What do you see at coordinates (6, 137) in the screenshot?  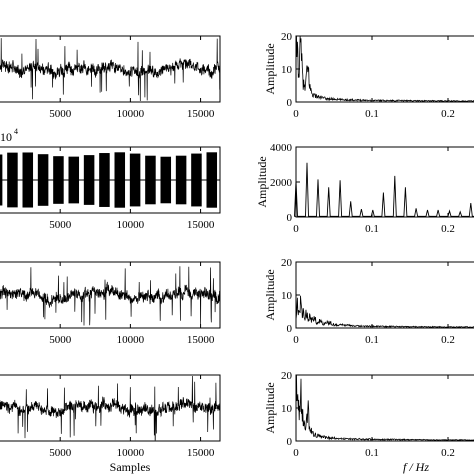 I see `exponent-base-label: 10` at bounding box center [6, 137].